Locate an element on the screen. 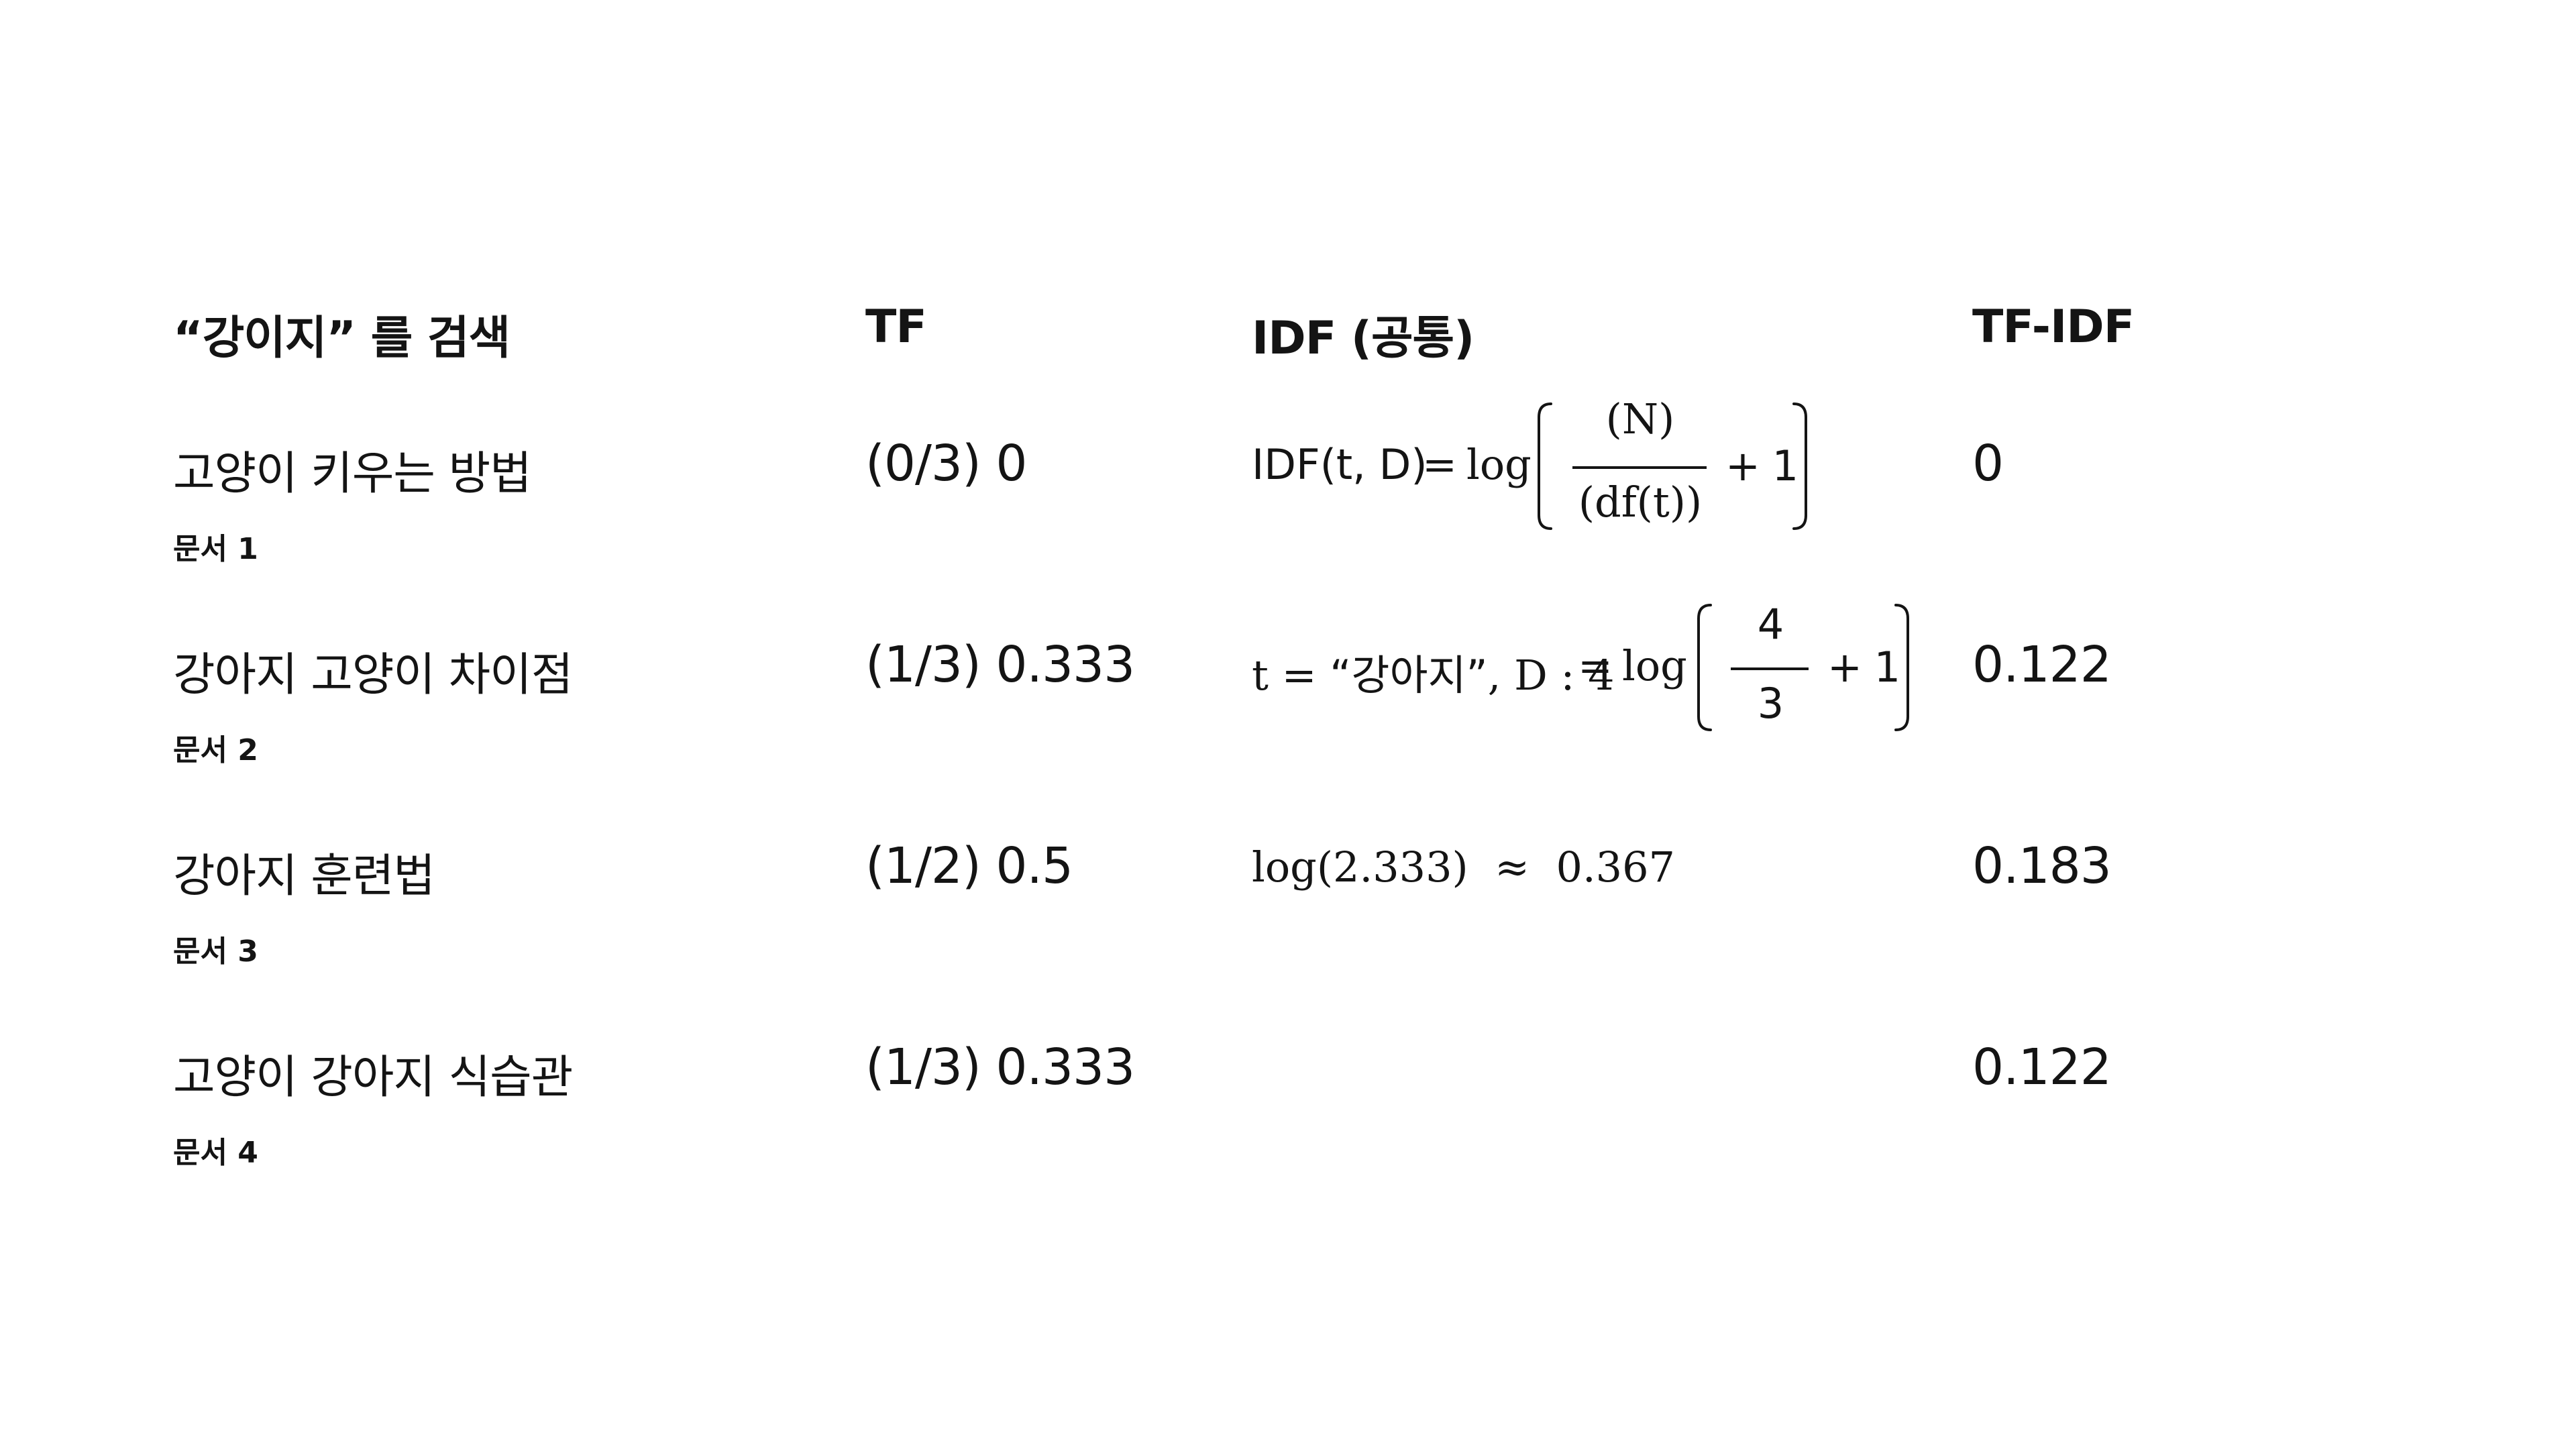 Image resolution: width=2576 pixels, height=1449 pixels. doc-tf: (1/2) 0.5 is located at coordinates (969, 866).